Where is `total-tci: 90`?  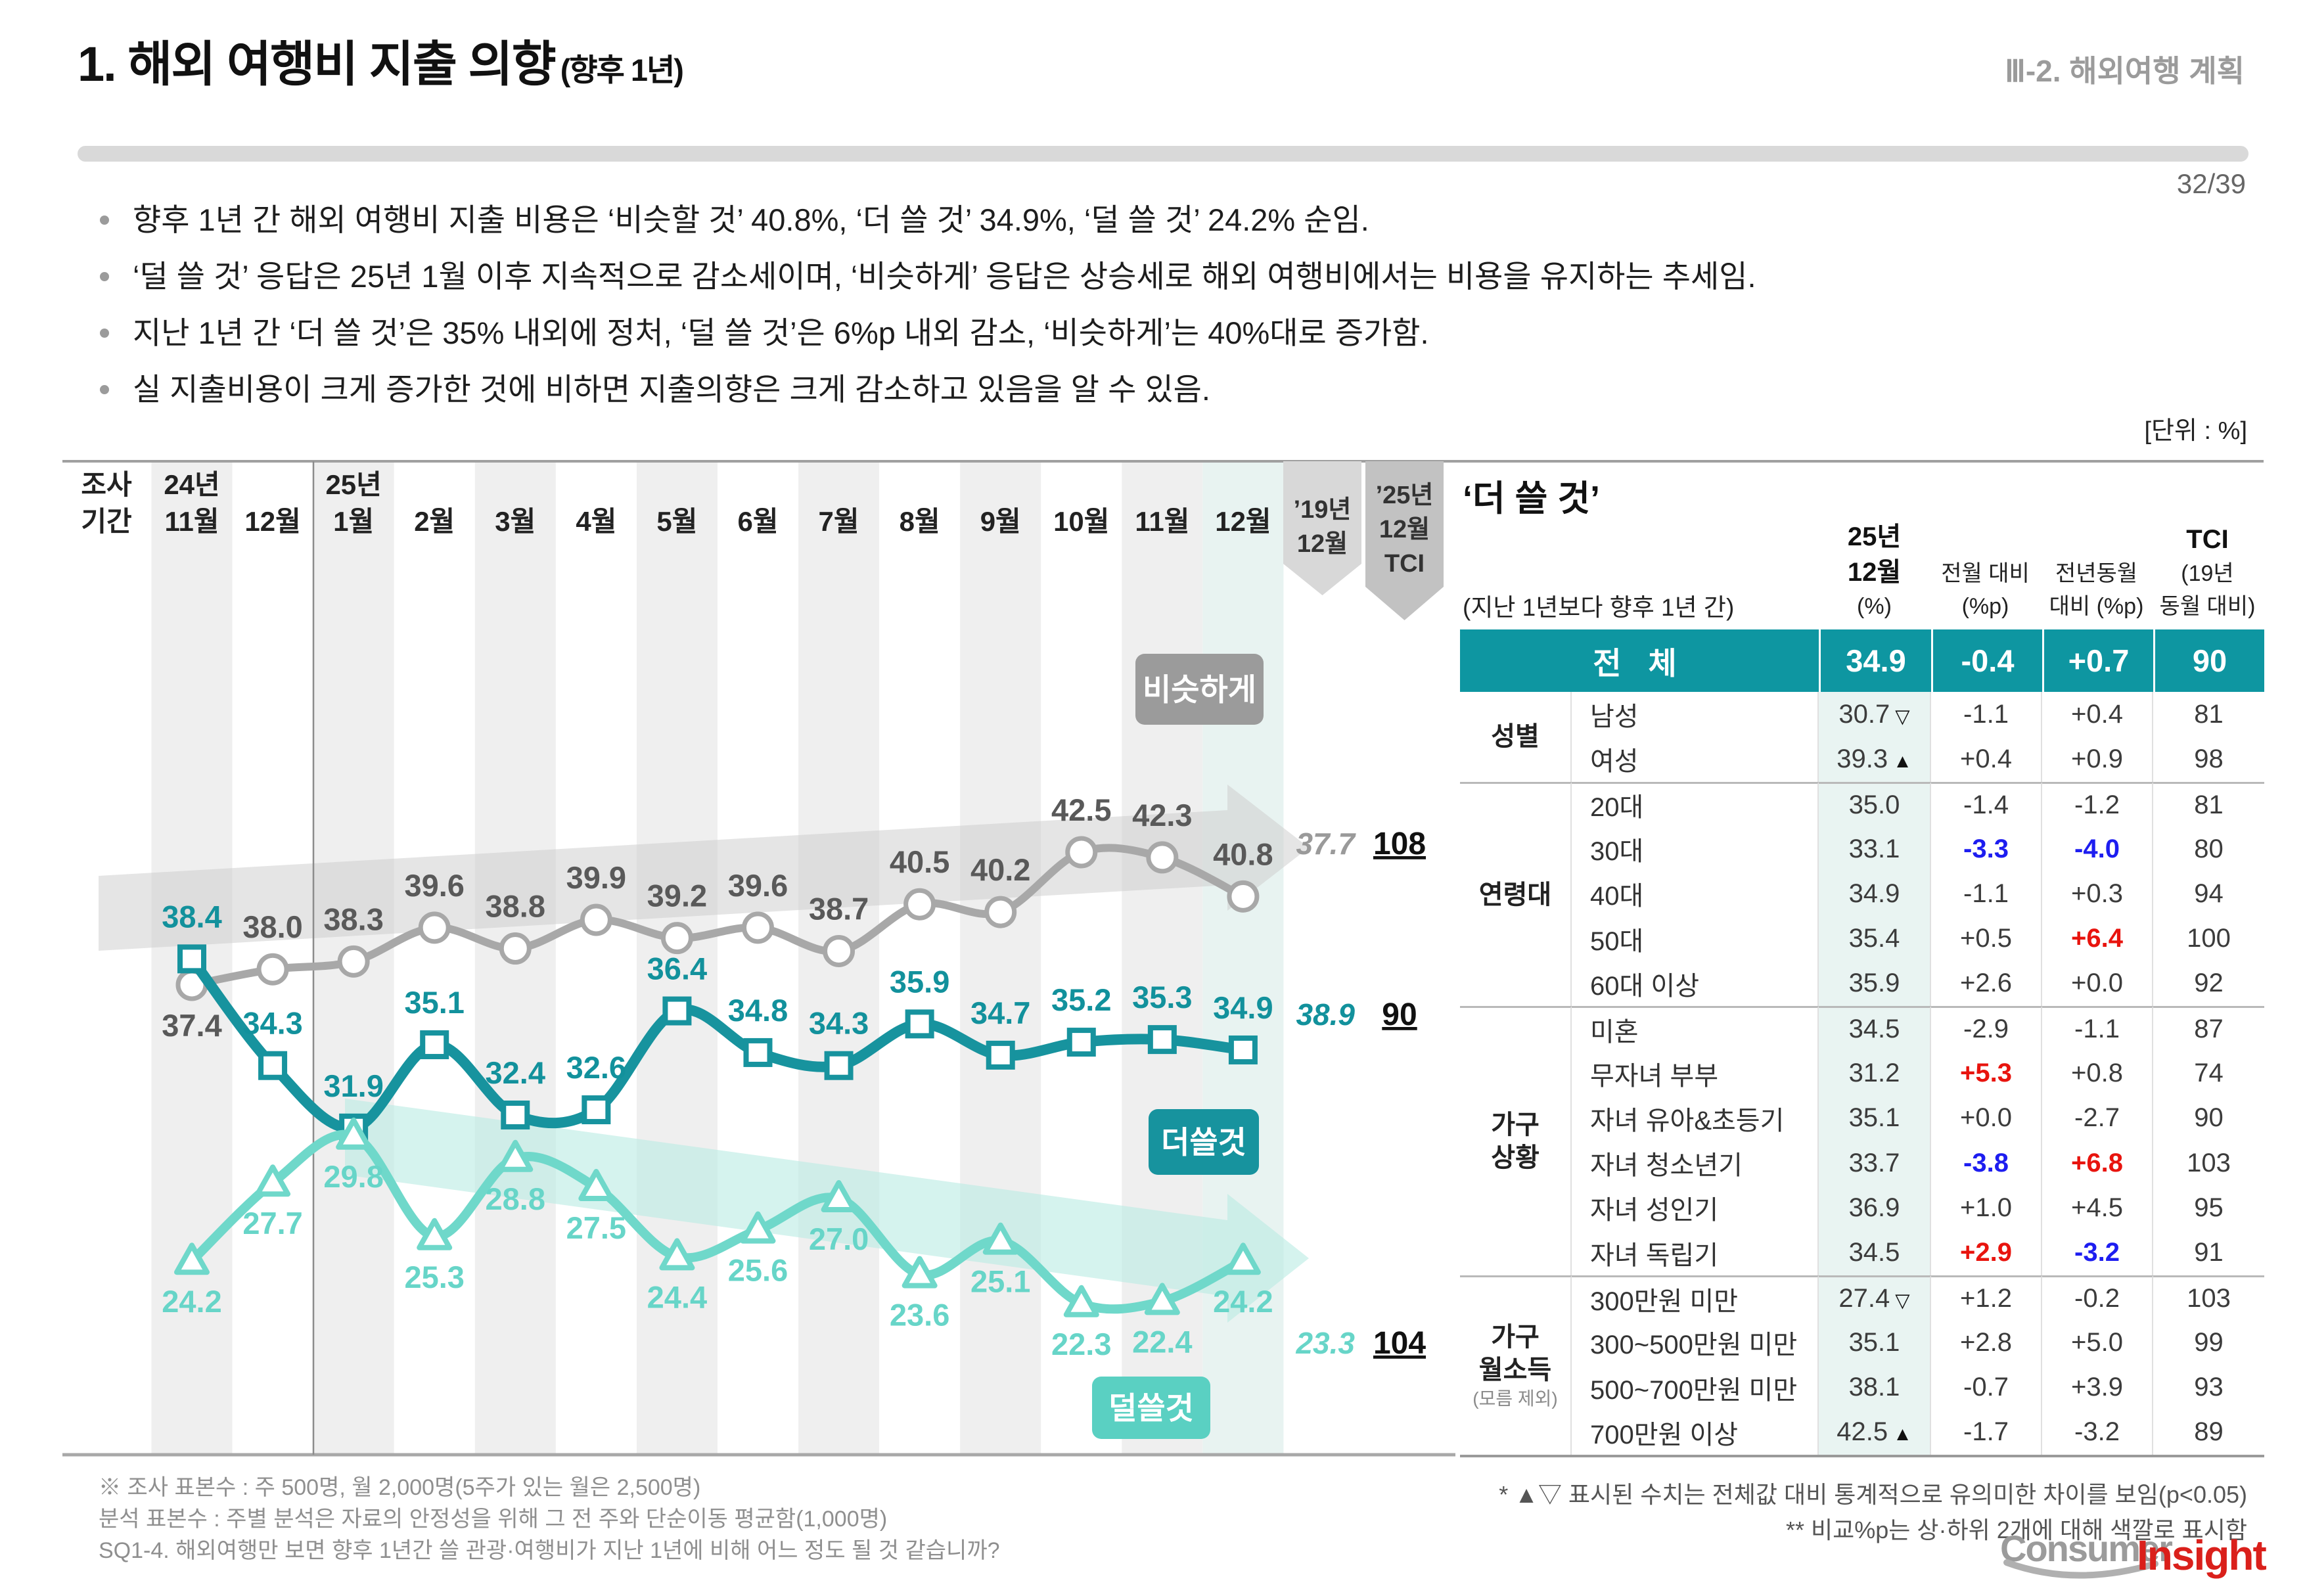
total-tci: 90 is located at coordinates (2208, 660).